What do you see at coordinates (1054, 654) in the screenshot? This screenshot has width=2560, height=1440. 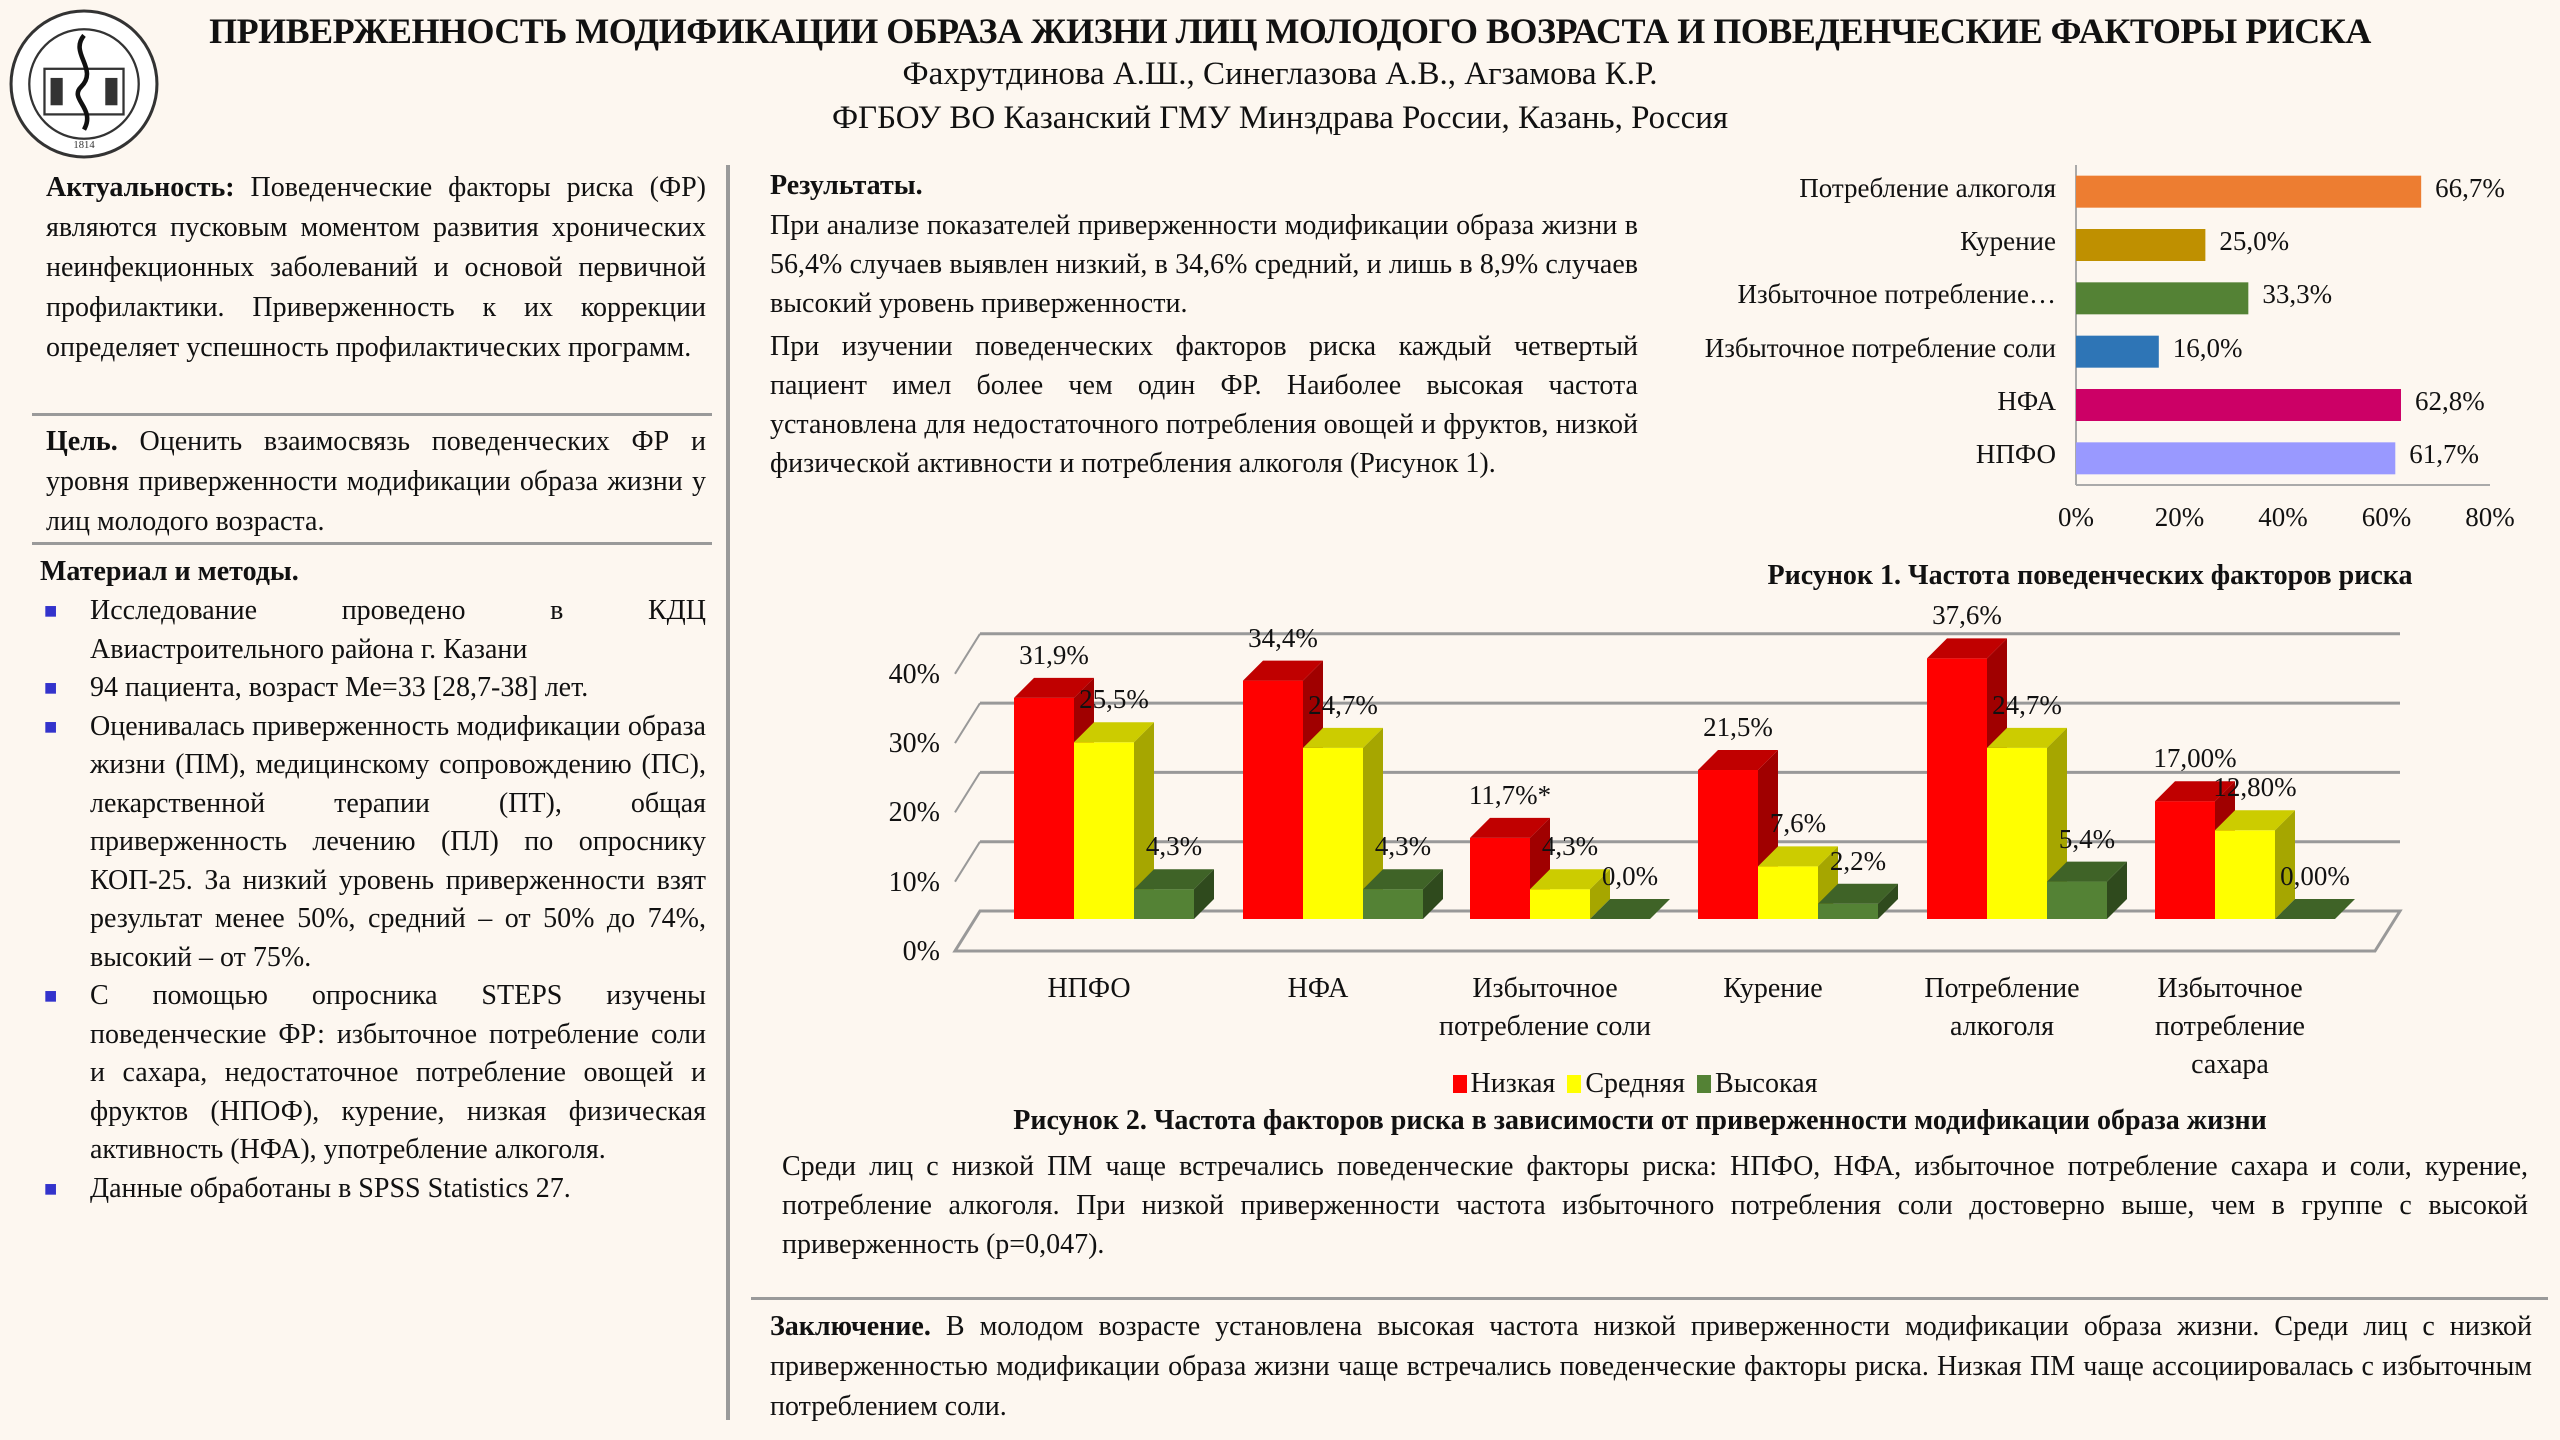 I see `data-label: 31,9%` at bounding box center [1054, 654].